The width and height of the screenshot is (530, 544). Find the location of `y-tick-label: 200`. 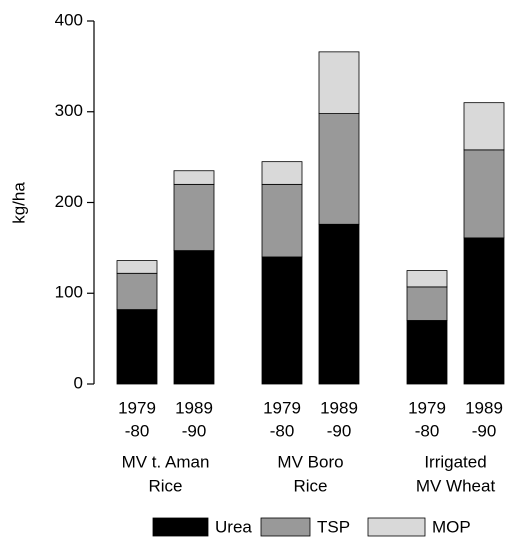

y-tick-label: 200 is located at coordinates (69, 201).